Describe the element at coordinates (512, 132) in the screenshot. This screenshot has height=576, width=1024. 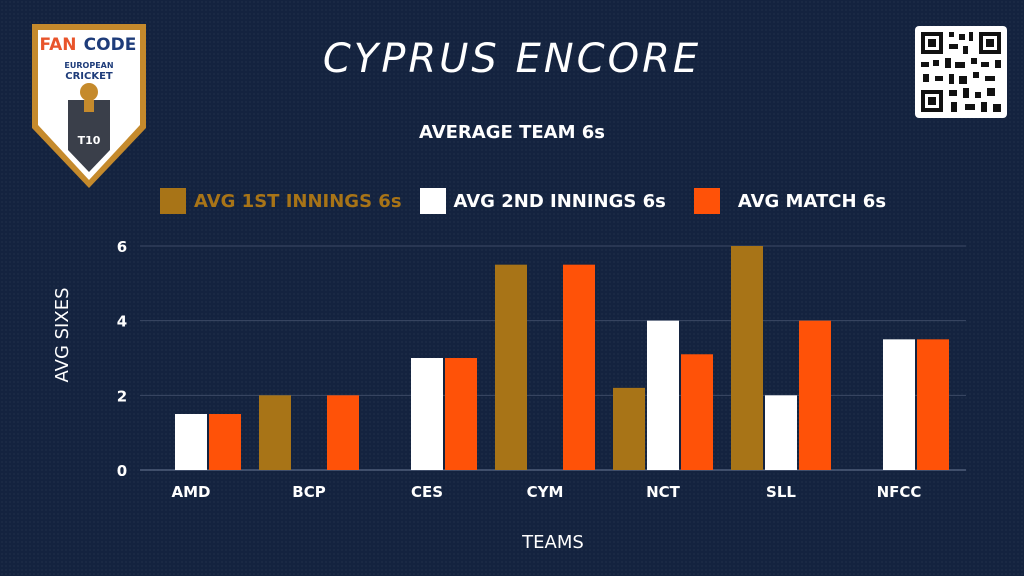
I see `chart-title: AVERAGE TEAM 6s` at that location.